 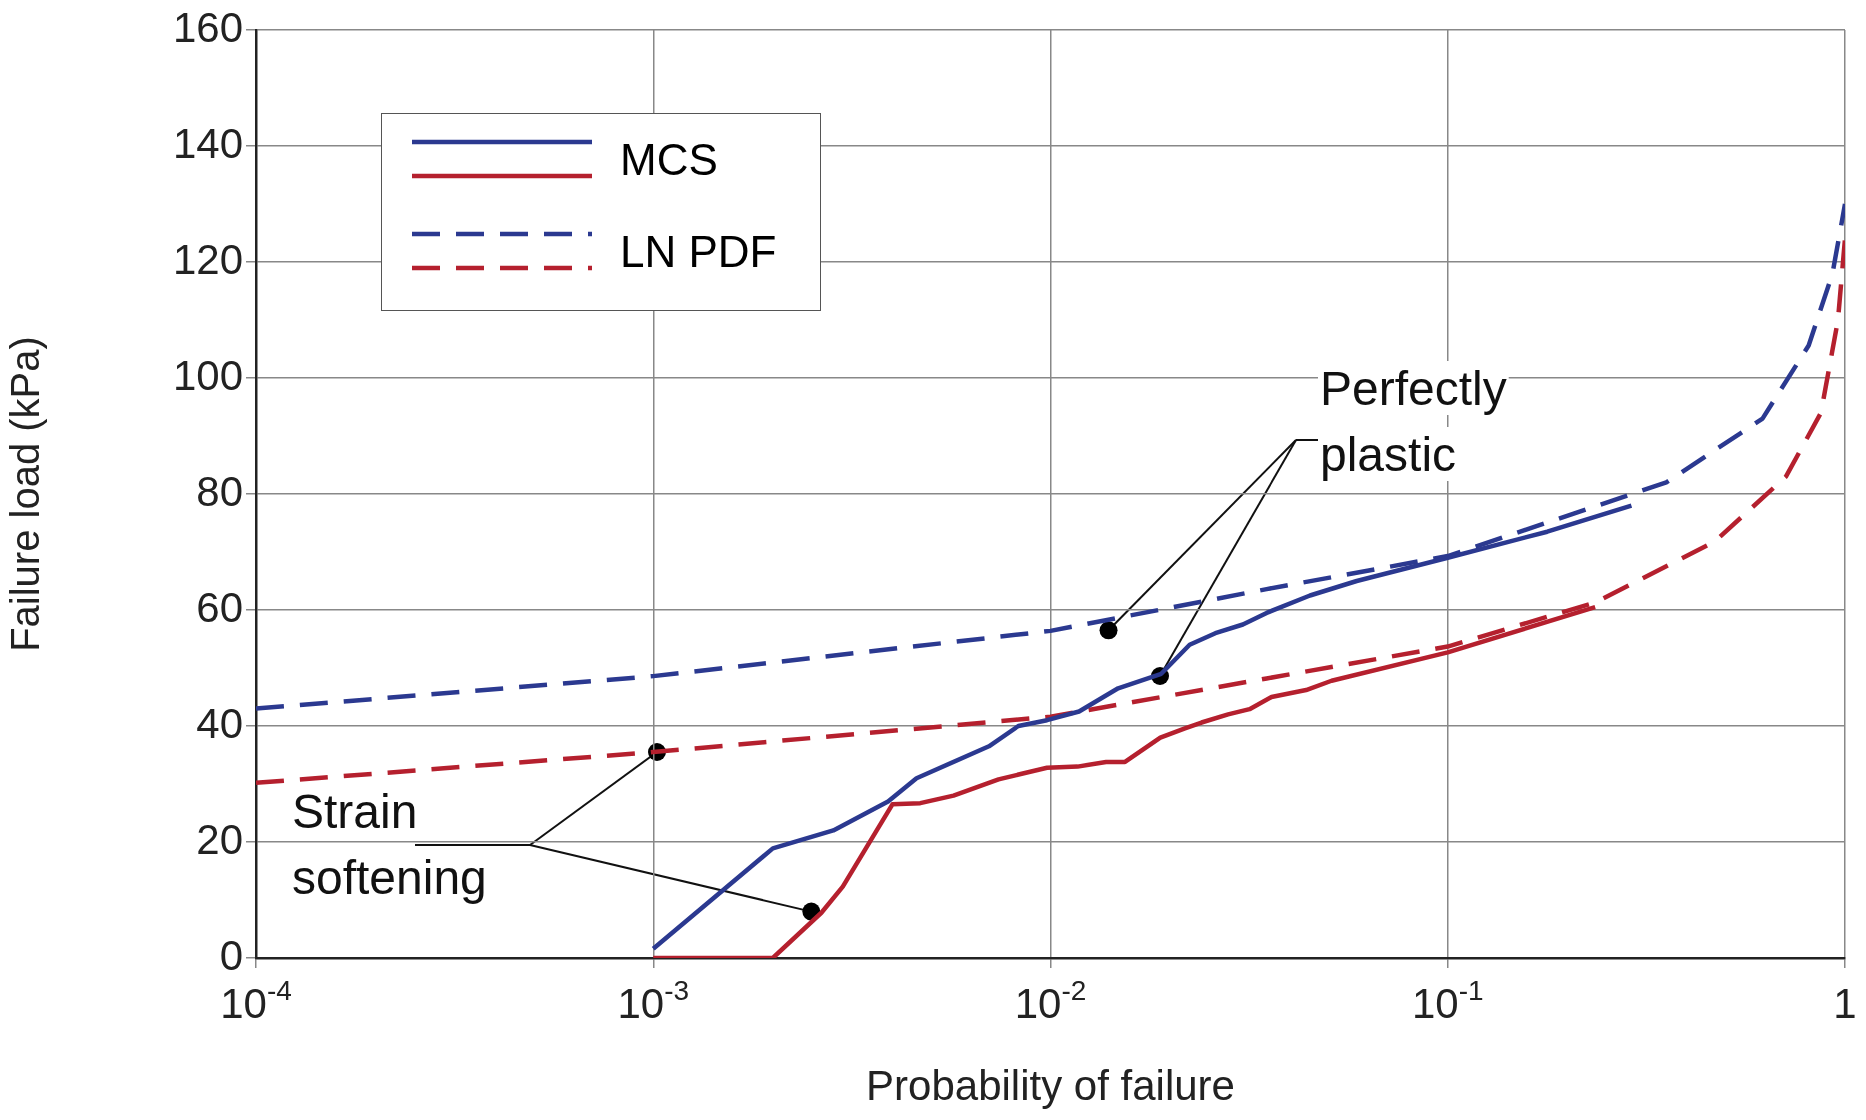 What do you see at coordinates (1845, 1003) in the screenshot?
I see `x-tick-label: 1` at bounding box center [1845, 1003].